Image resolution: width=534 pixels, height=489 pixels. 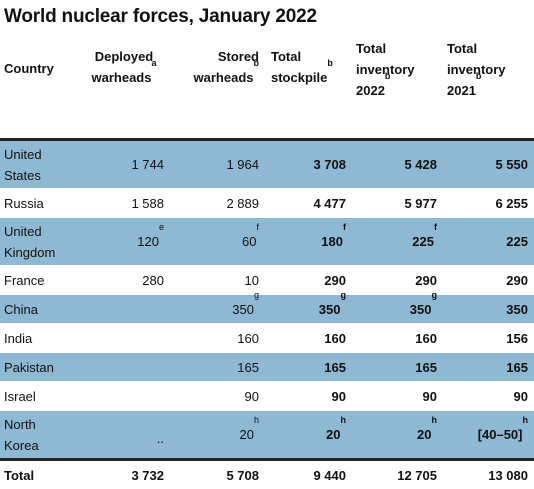 I want to click on cell-inv2022: 5 428, so click(x=397, y=164).